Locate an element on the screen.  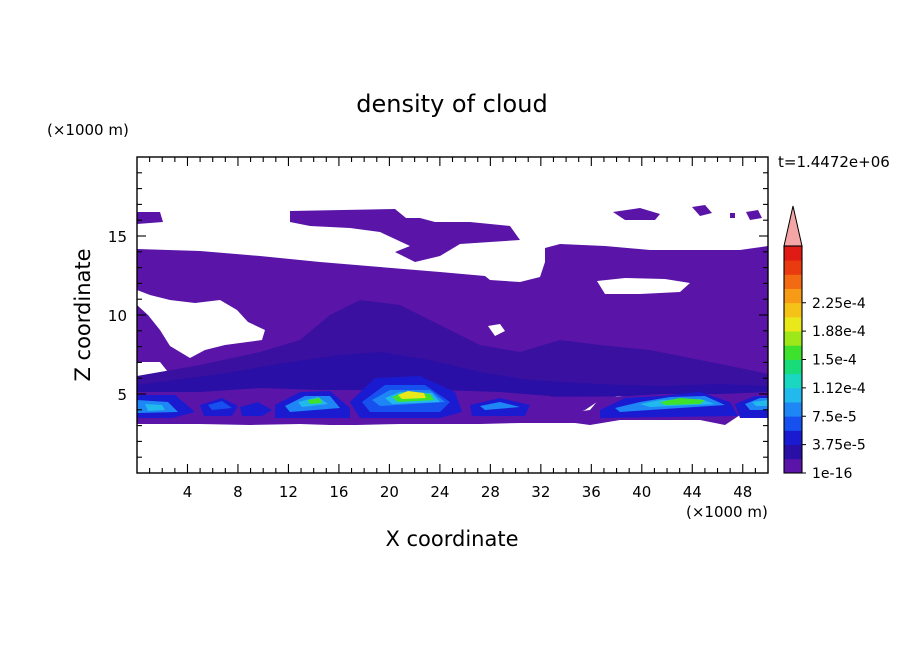
y-tick-label: 5 is located at coordinates (122, 395).